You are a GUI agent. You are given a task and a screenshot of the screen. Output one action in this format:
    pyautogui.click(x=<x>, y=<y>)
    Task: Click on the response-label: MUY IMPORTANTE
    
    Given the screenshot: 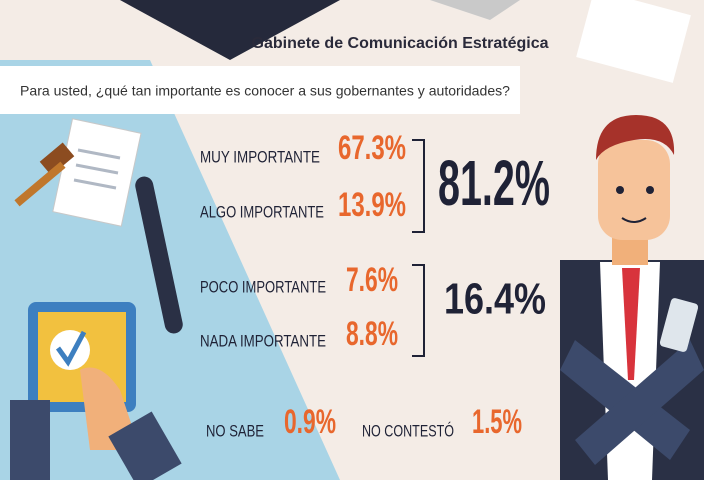 What is the action you would take?
    pyautogui.click(x=260, y=156)
    